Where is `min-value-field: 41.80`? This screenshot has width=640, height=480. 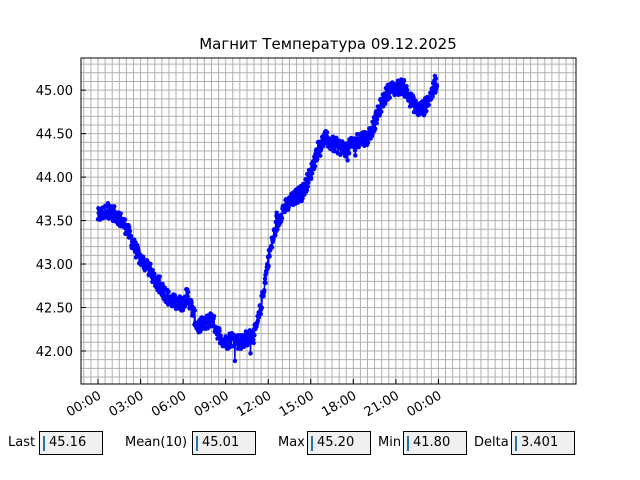
min-value-field: 41.80 is located at coordinates (435, 443).